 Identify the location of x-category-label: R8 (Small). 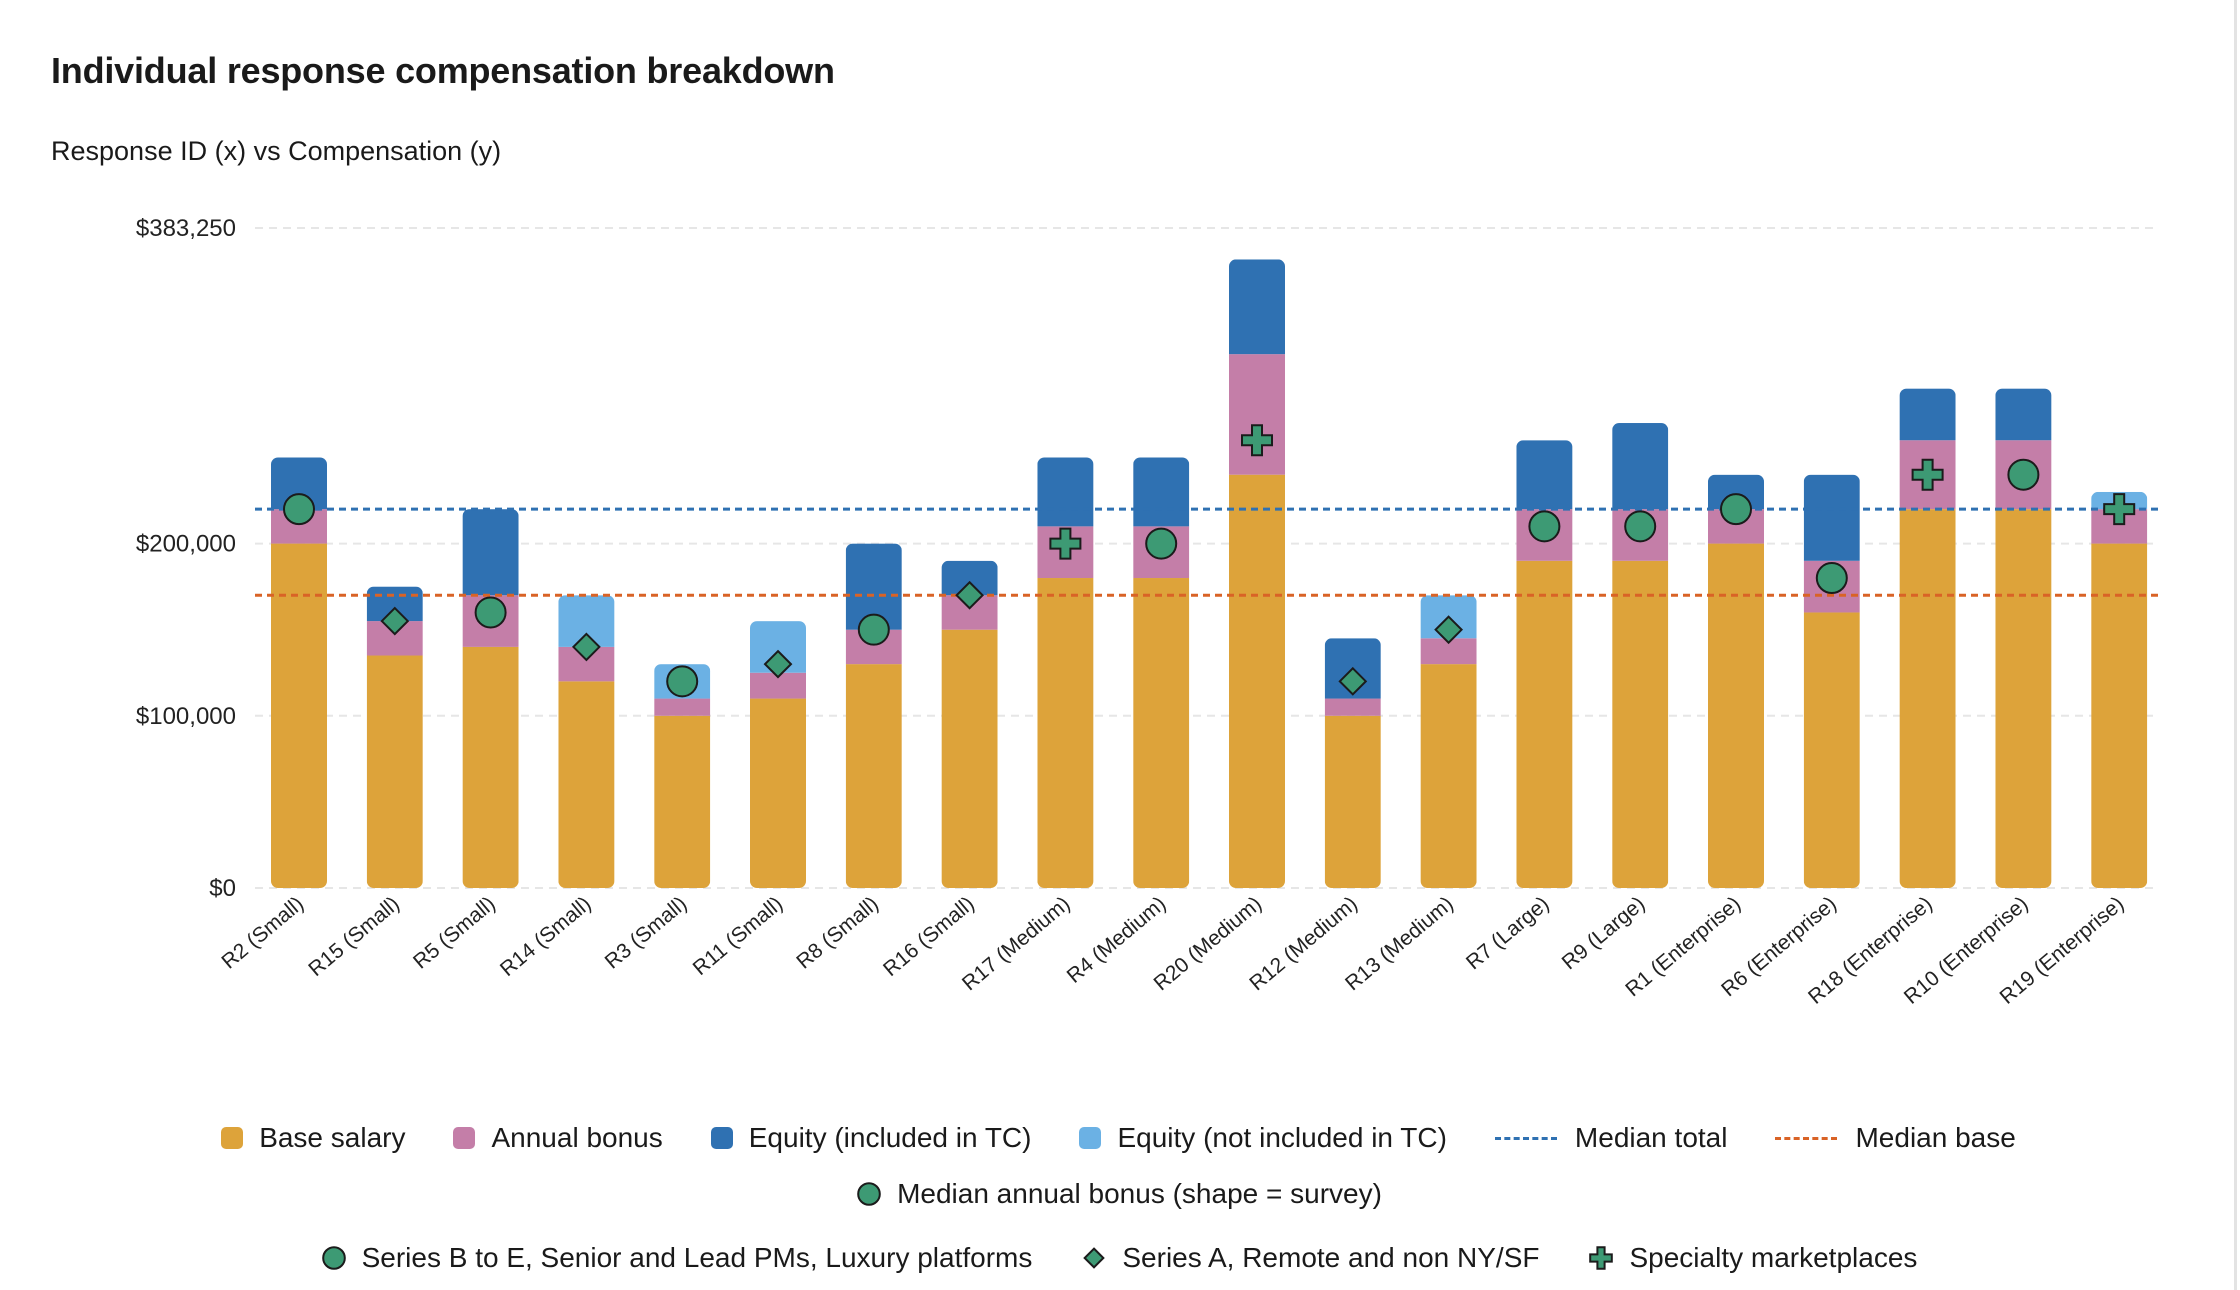
(837, 932).